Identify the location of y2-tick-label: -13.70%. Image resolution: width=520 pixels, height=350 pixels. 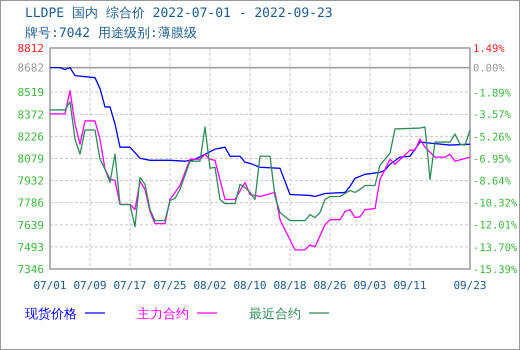
(495, 248).